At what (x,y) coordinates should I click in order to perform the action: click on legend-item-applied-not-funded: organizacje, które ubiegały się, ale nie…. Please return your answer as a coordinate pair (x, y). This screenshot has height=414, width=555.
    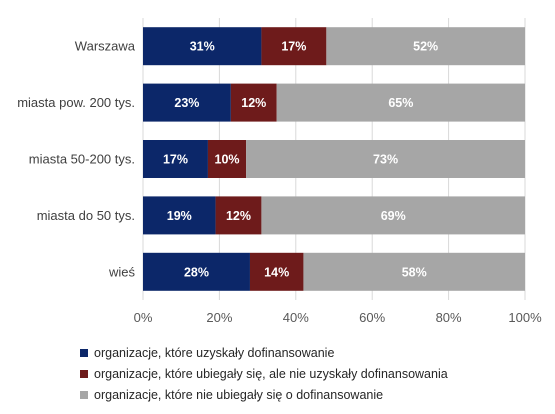
    Looking at the image, I should click on (264, 373).